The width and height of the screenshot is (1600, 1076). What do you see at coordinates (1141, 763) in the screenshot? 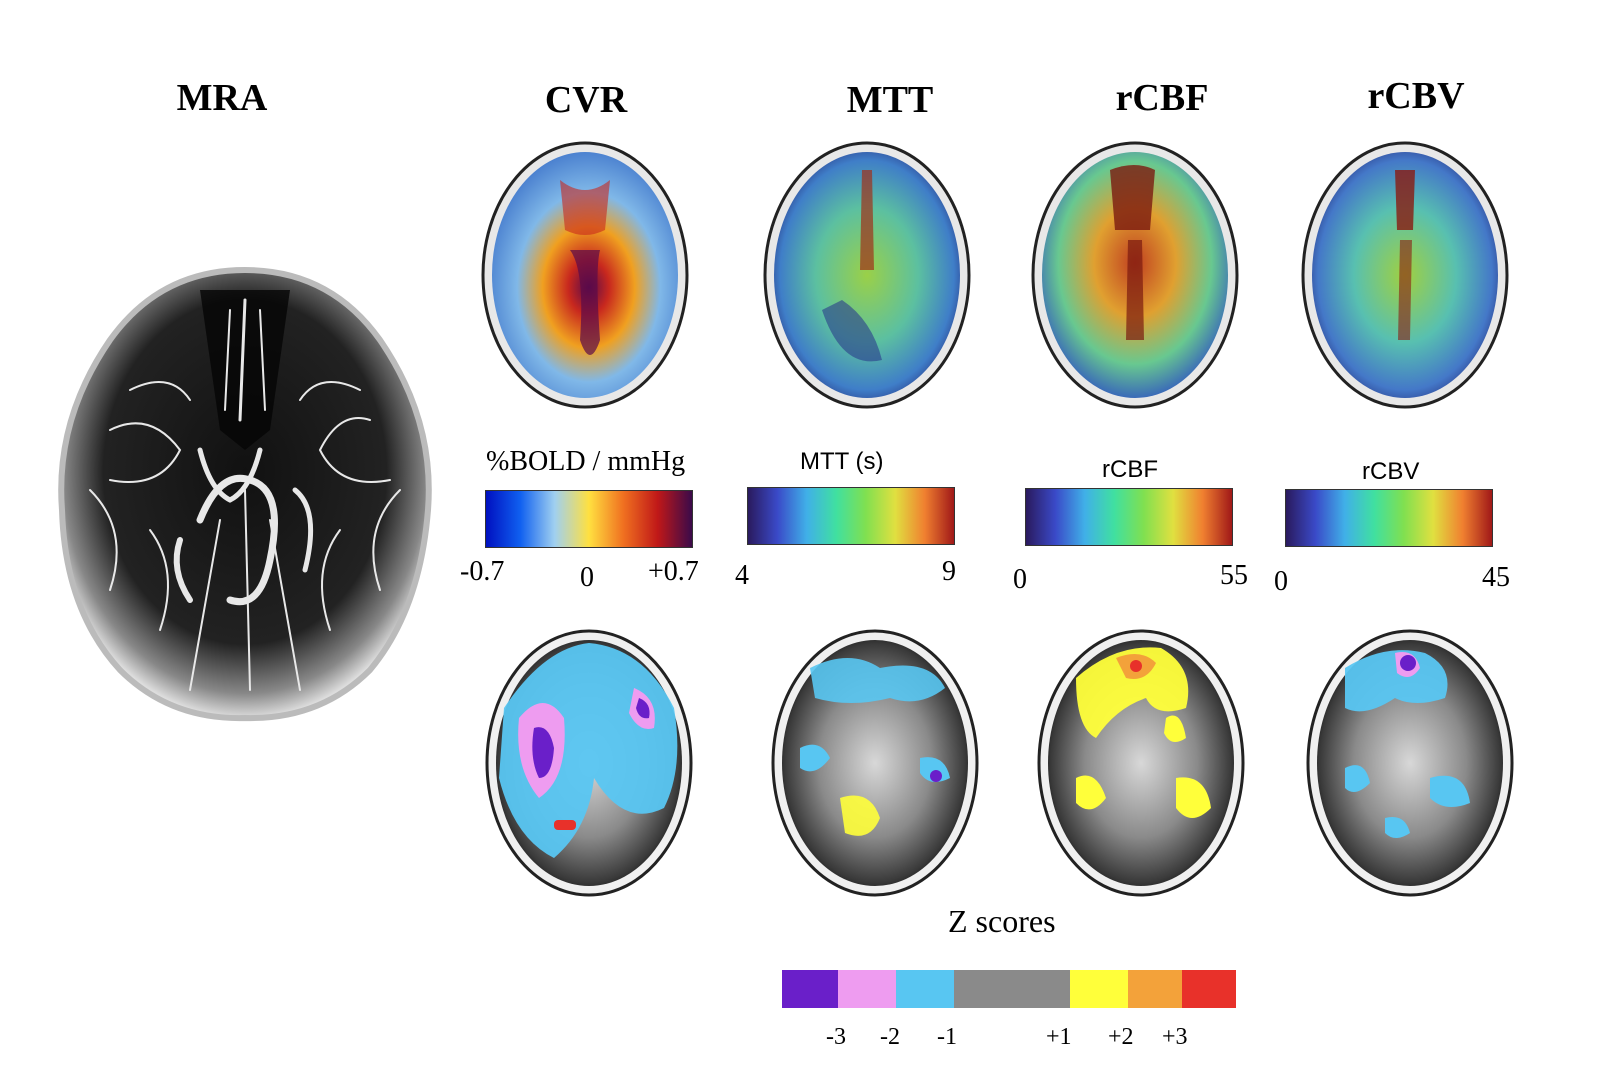
I see `rcbf-zscore-map-image` at bounding box center [1141, 763].